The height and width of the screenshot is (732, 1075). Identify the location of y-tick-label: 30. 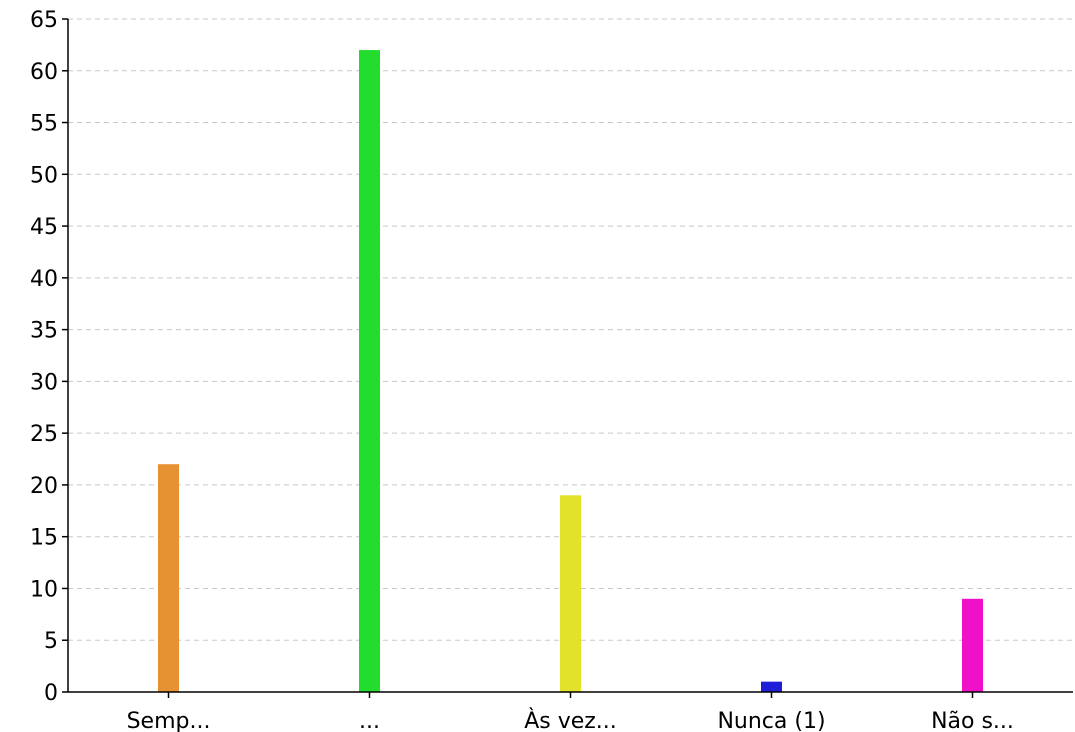
(44, 382).